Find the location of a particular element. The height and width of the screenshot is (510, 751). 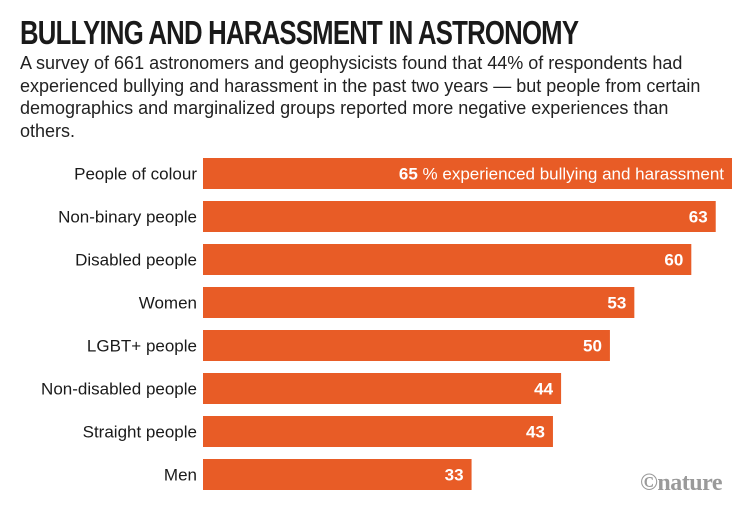

category-label: Men is located at coordinates (180, 475).